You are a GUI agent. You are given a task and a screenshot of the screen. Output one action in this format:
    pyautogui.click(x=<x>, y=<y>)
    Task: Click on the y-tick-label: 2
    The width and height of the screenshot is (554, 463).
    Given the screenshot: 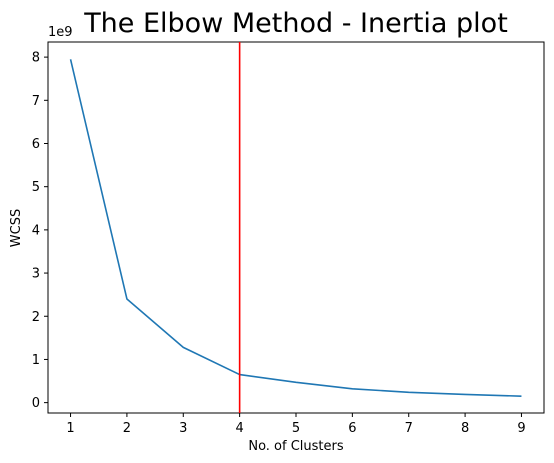 What is the action you would take?
    pyautogui.click(x=36, y=317)
    